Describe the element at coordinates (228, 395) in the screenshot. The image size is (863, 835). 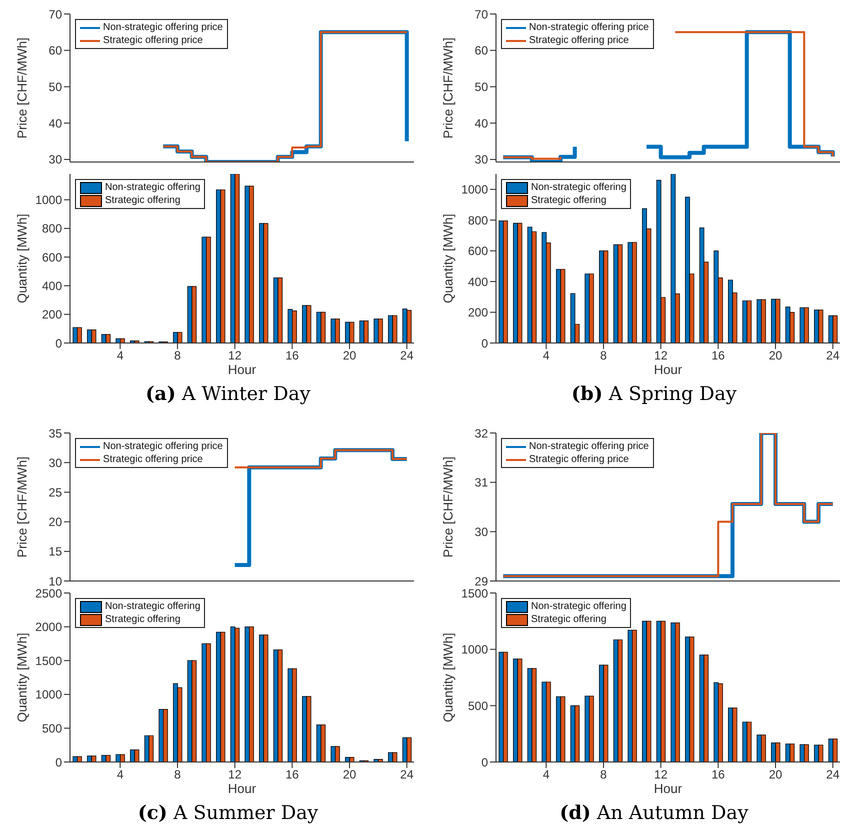
I see `text: (a) A Winter Day` at that location.